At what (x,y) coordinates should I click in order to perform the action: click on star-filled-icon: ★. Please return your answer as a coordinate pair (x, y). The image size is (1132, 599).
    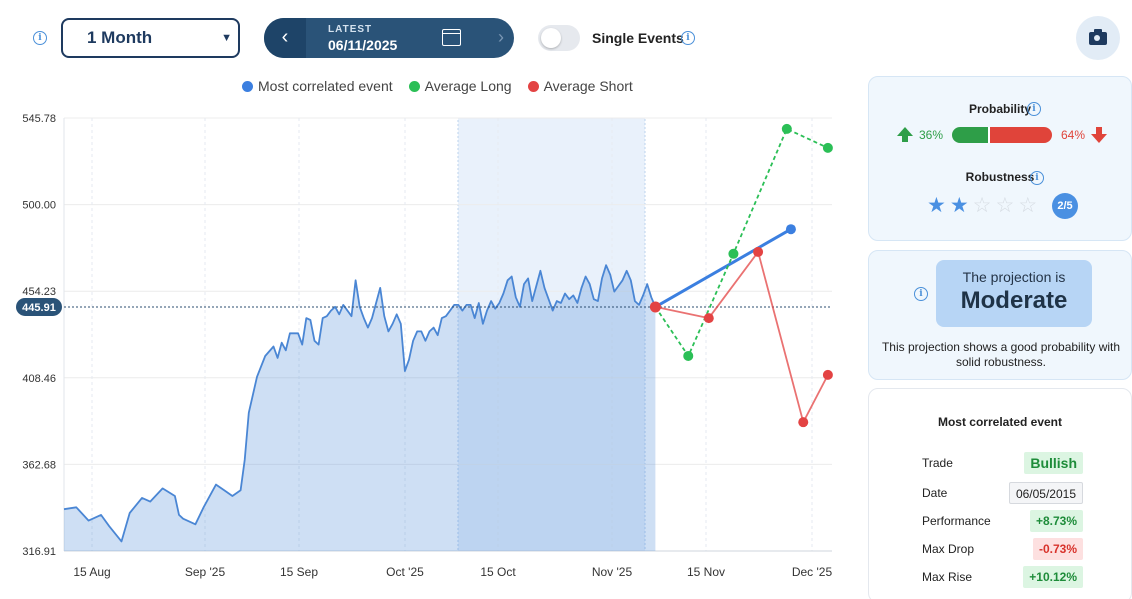
    Looking at the image, I should click on (936, 205).